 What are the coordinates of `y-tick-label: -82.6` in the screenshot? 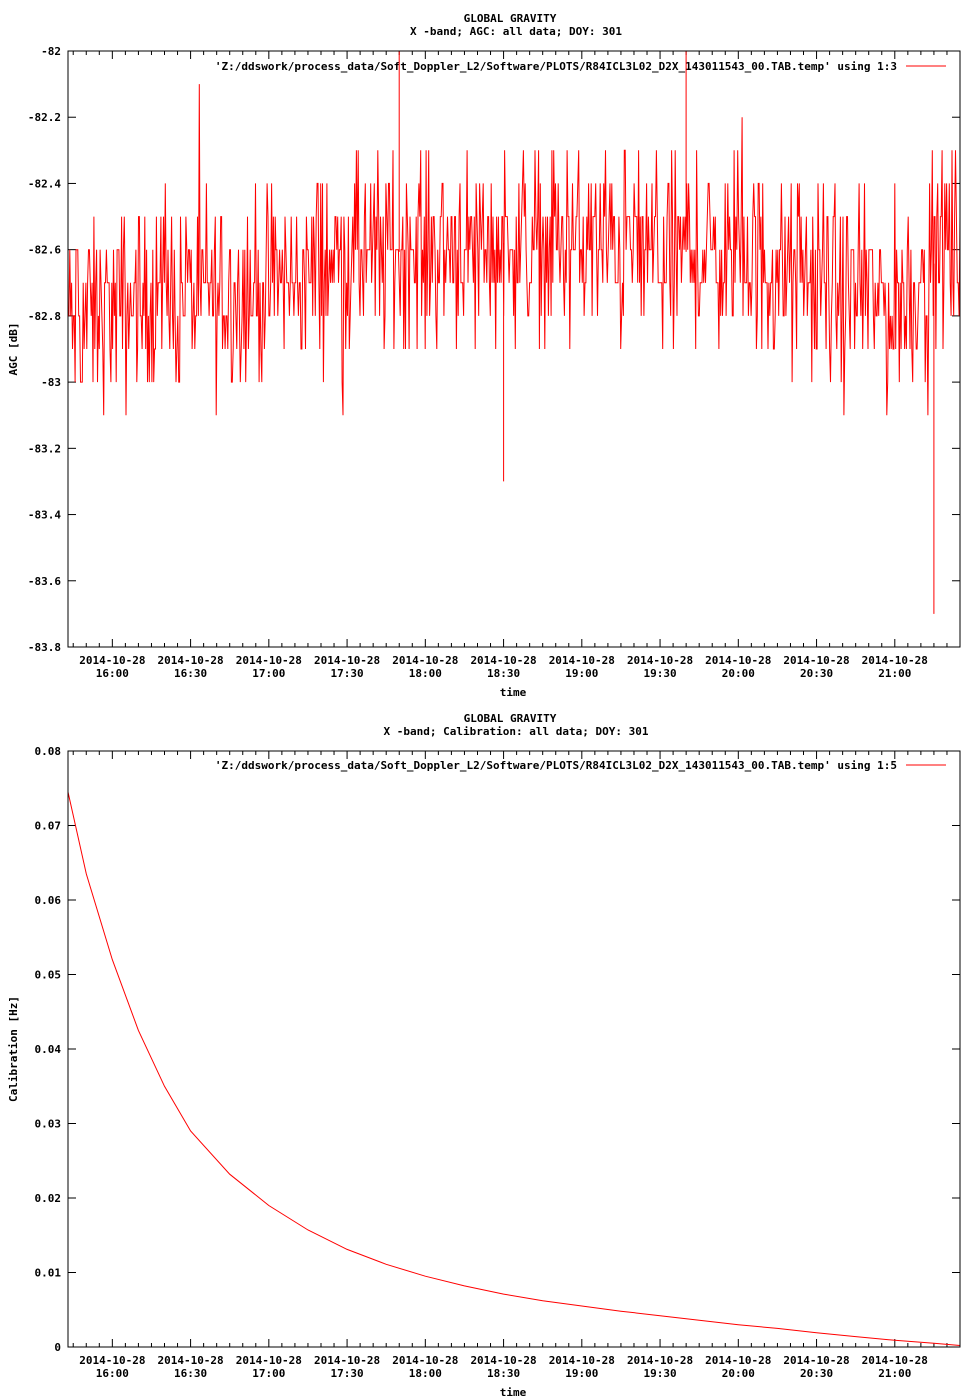 It's located at (44, 250).